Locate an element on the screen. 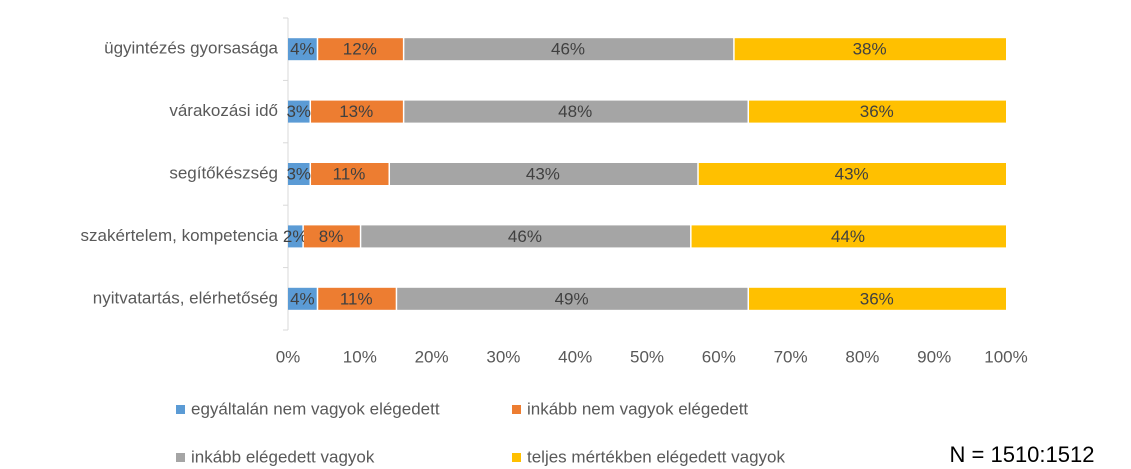  legend-label: inkább elégedett vagyok is located at coordinates (283, 456).